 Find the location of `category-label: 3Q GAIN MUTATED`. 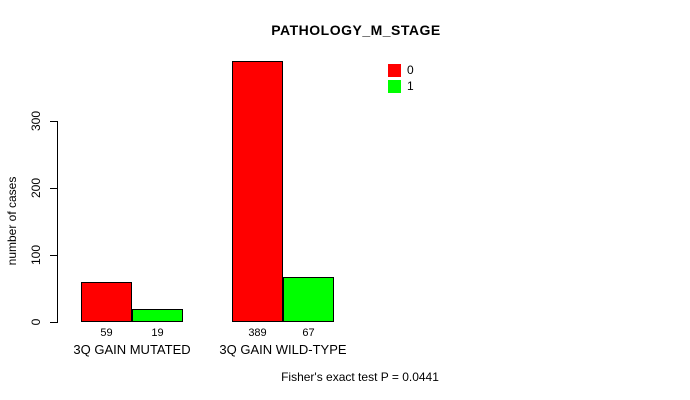

category-label: 3Q GAIN MUTATED is located at coordinates (132, 349).